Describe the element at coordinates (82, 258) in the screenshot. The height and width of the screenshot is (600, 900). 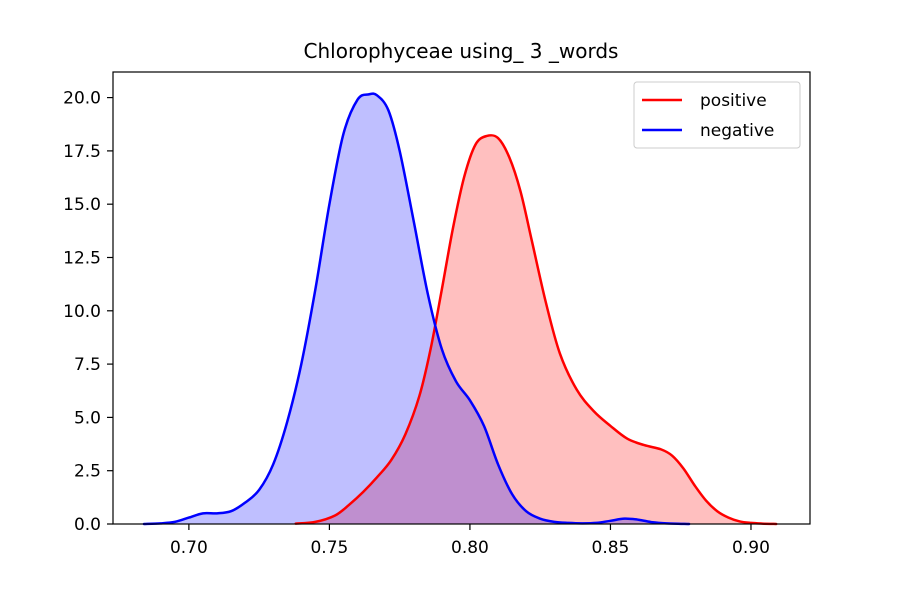
I see `y-tick-label: 12.5` at that location.